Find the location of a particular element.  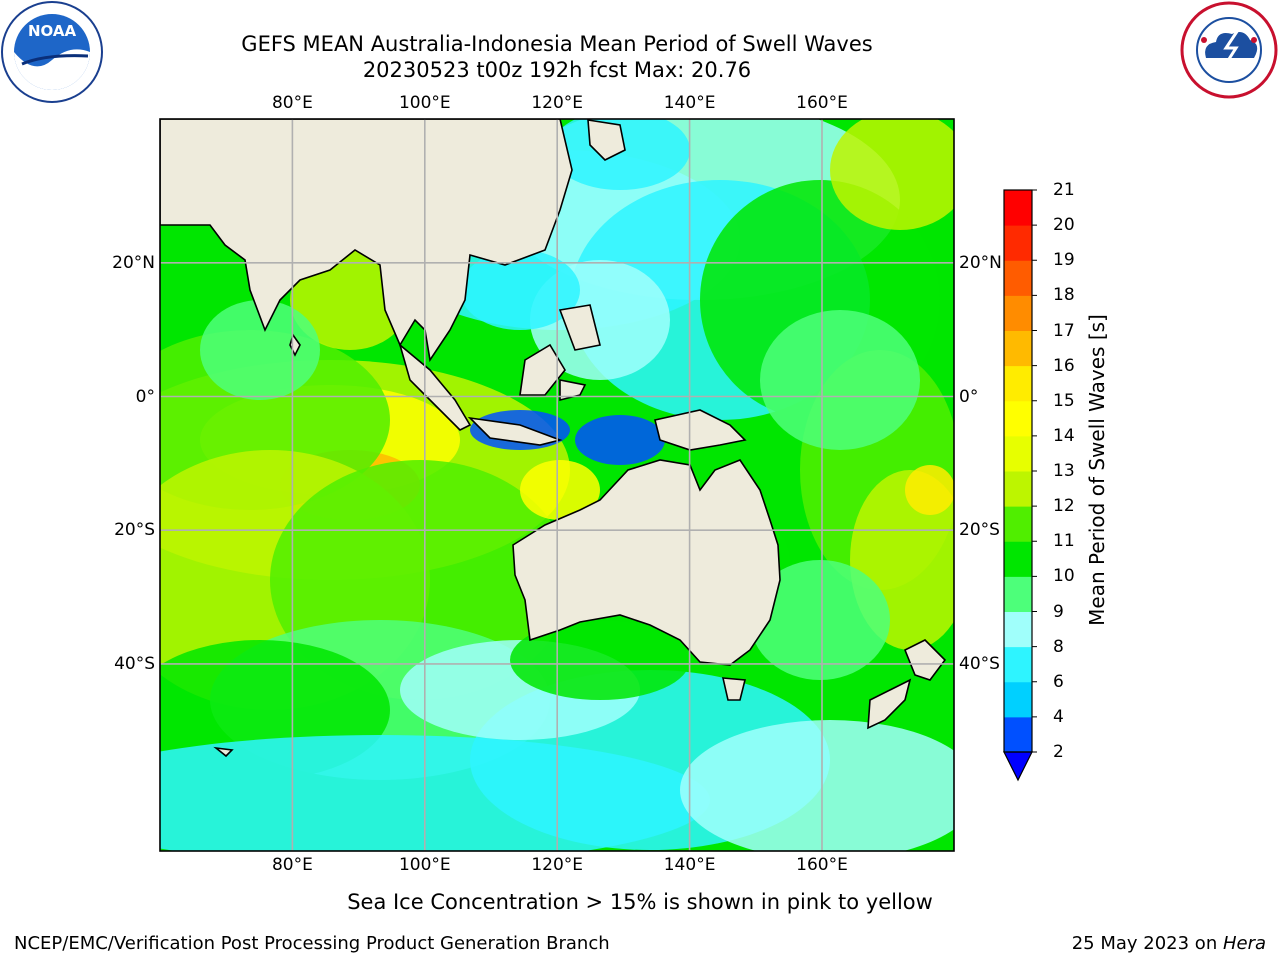

lon-label-bottom: 100°E is located at coordinates (424, 865).